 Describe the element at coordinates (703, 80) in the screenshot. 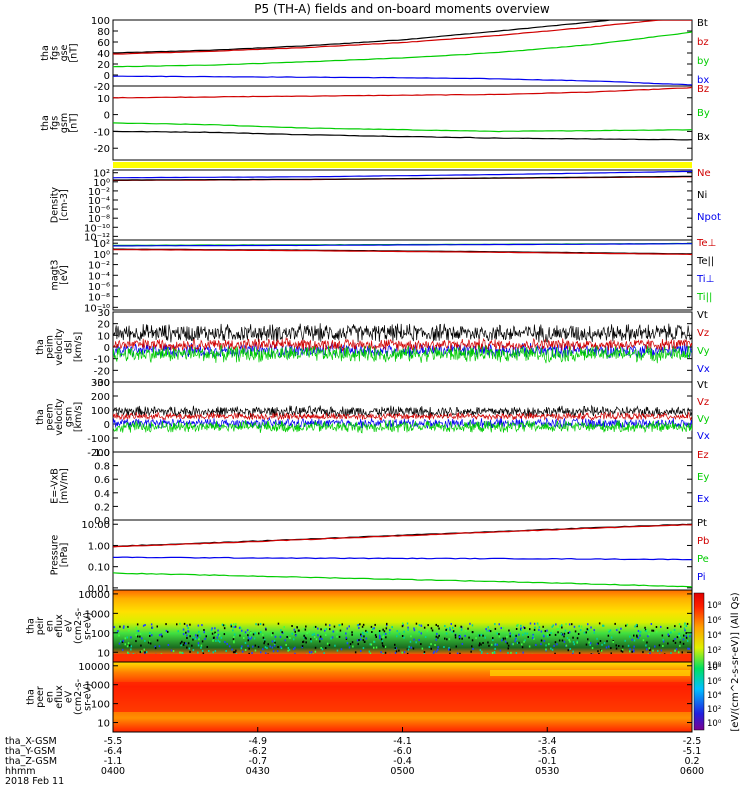

I see `legend-bx: bx` at that location.